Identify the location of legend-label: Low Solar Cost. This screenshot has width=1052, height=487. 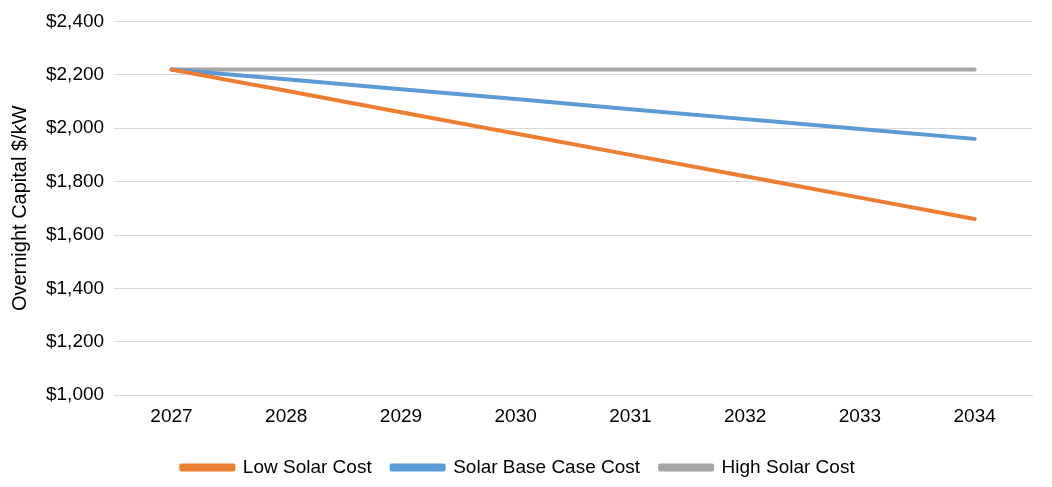
(307, 466).